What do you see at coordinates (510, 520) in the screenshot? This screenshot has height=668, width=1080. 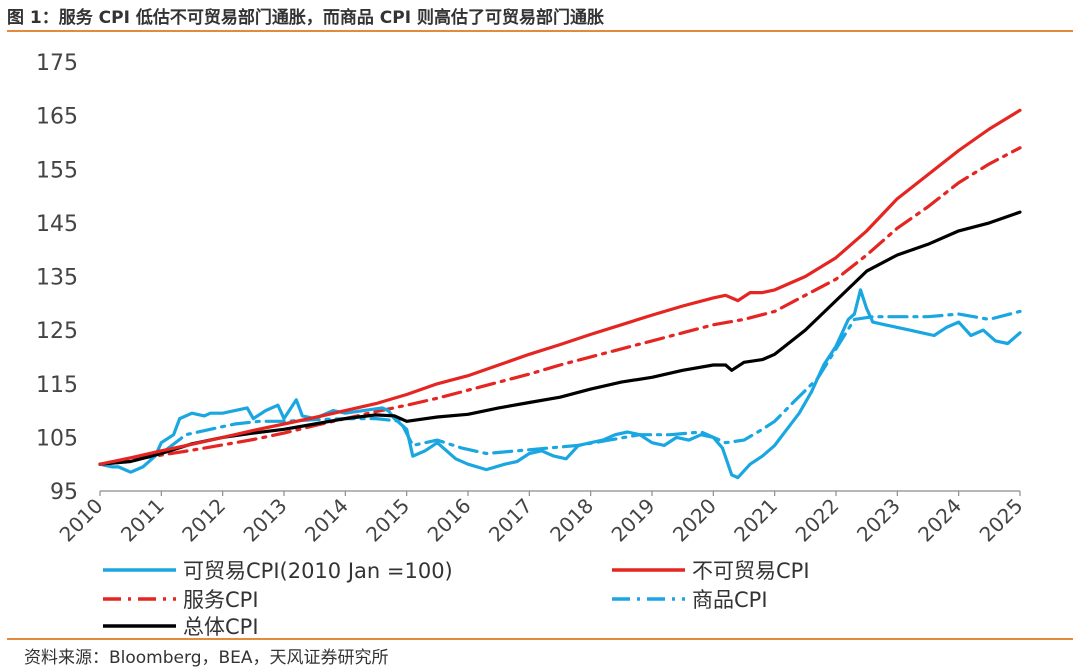 I see `x-tick-label: 2017` at bounding box center [510, 520].